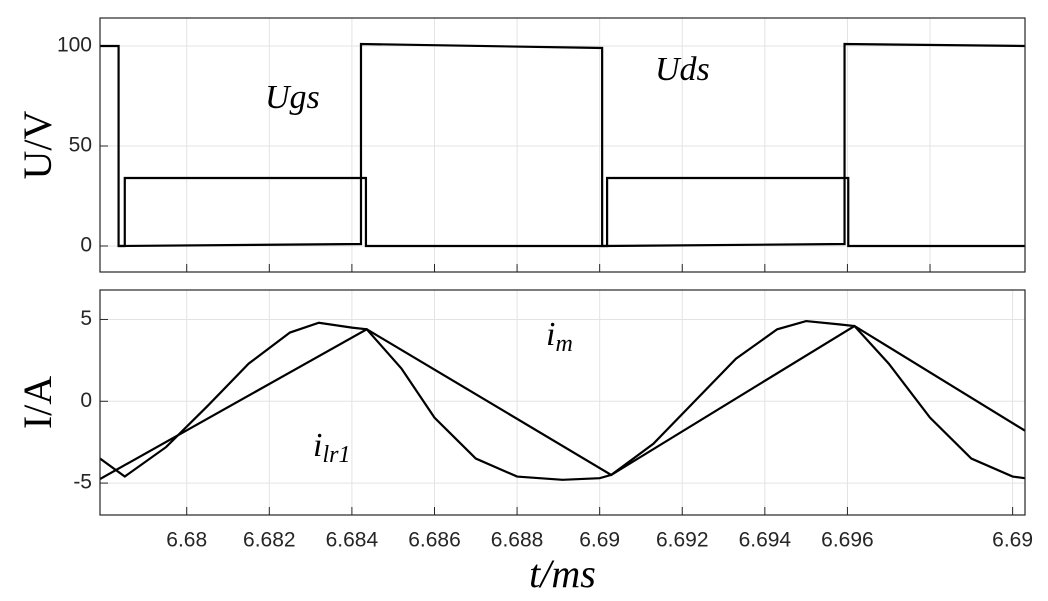 This screenshot has height=601, width=1048. I want to click on annotation: Ugs, so click(292, 97).